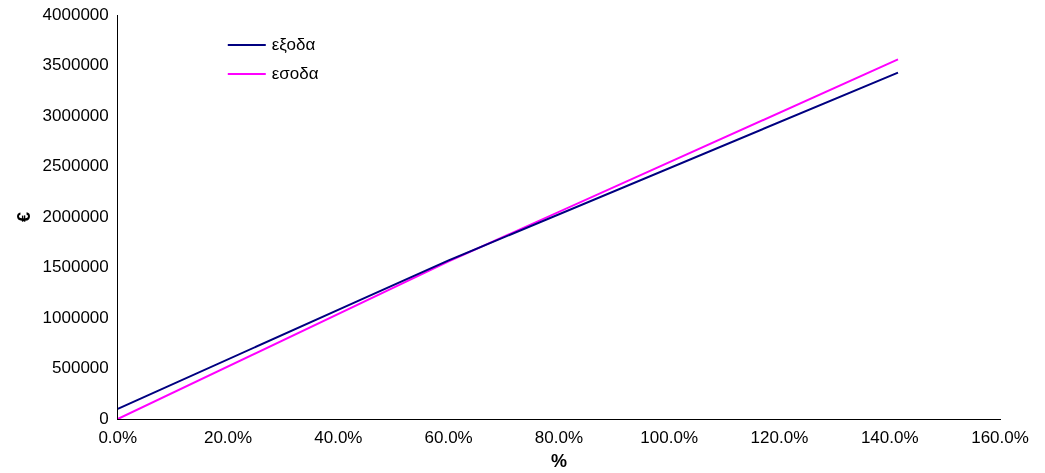 Image resolution: width=1045 pixels, height=473 pixels. I want to click on x-tick-label: 140.0%, so click(889, 437).